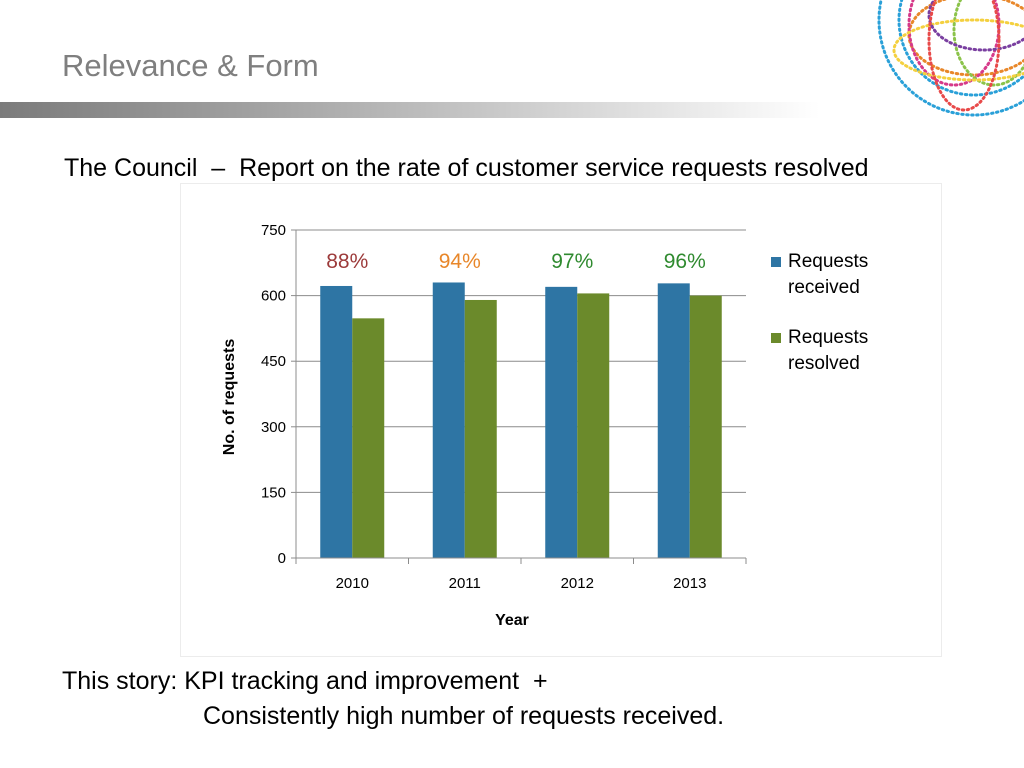  Describe the element at coordinates (229, 397) in the screenshot. I see `y-axis-title: No. of requests` at that location.